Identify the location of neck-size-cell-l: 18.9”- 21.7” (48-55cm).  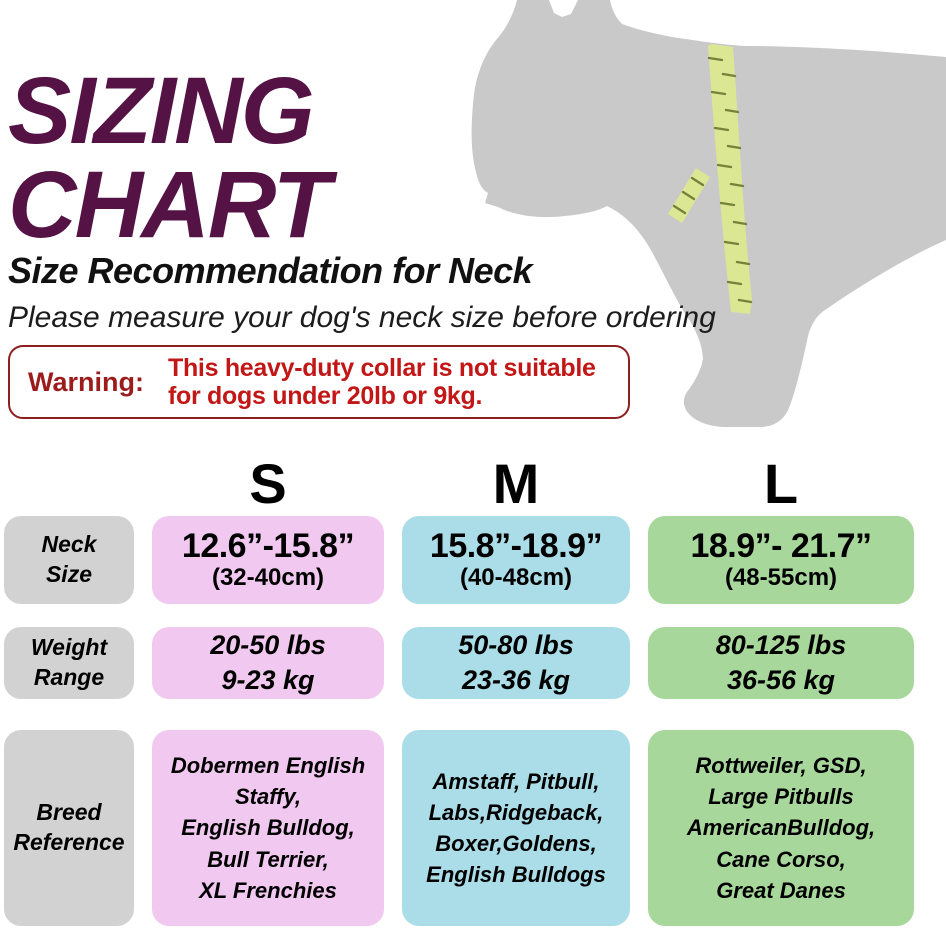
(781, 560).